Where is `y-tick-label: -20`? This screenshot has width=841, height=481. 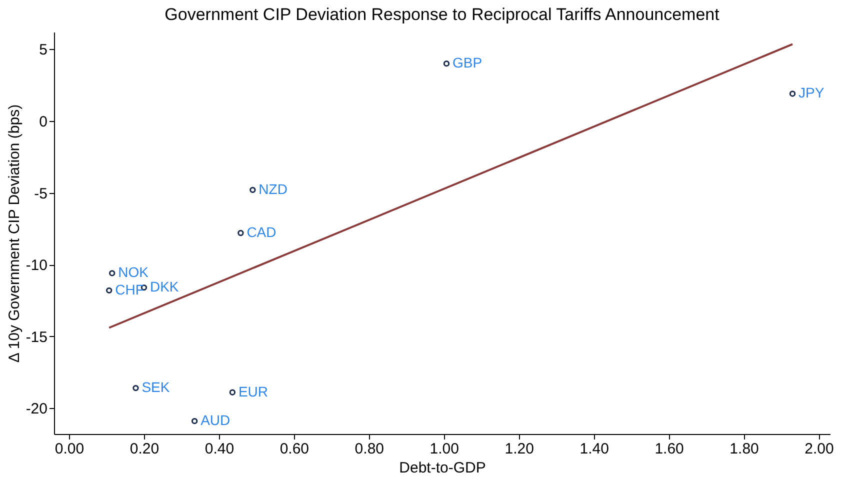
y-tick-label: -20 is located at coordinates (37, 409).